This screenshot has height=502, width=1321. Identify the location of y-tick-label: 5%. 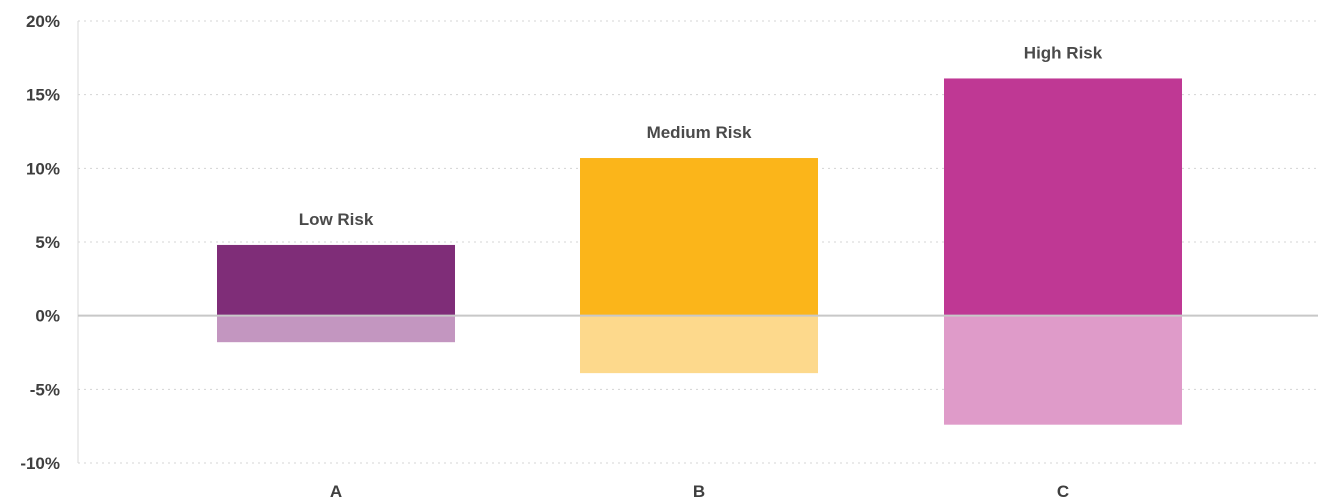
(47, 242).